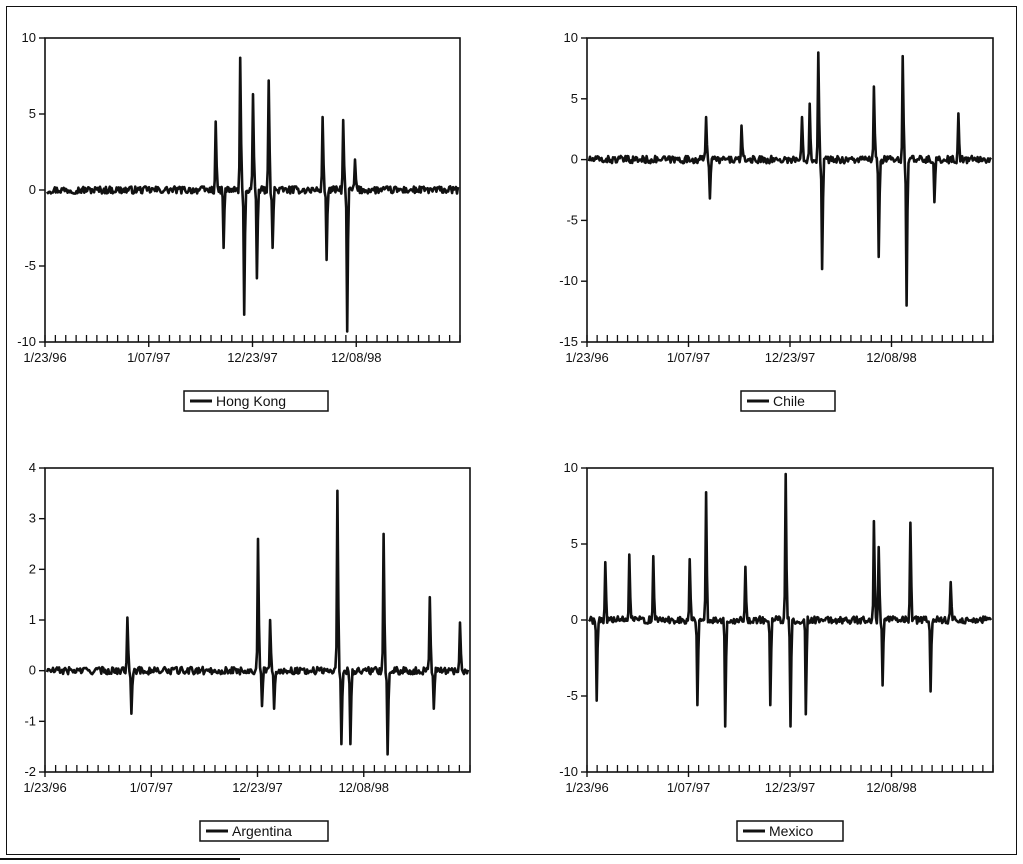 This screenshot has height=864, width=1023. What do you see at coordinates (32, 568) in the screenshot?
I see `y-tick-label: 2` at bounding box center [32, 568].